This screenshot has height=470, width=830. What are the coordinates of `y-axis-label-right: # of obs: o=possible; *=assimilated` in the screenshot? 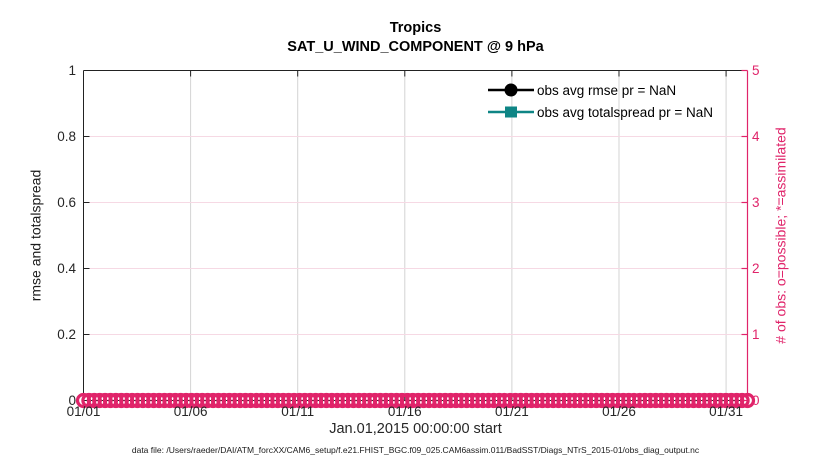 It's located at (780, 235).